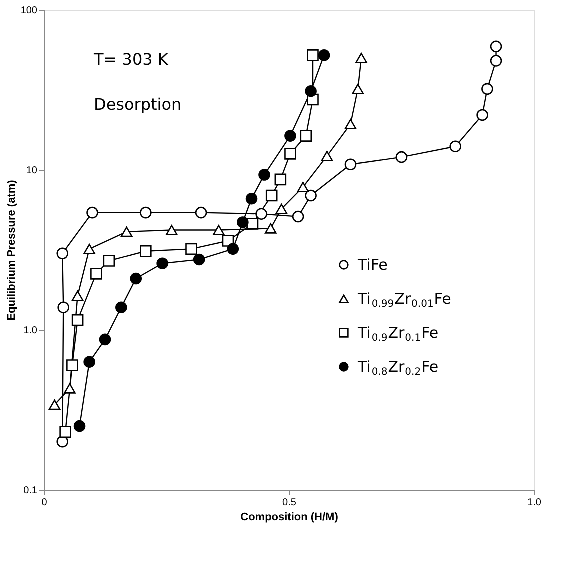  Describe the element at coordinates (31, 331) in the screenshot. I see `y-tick-label: 1.0` at that location.